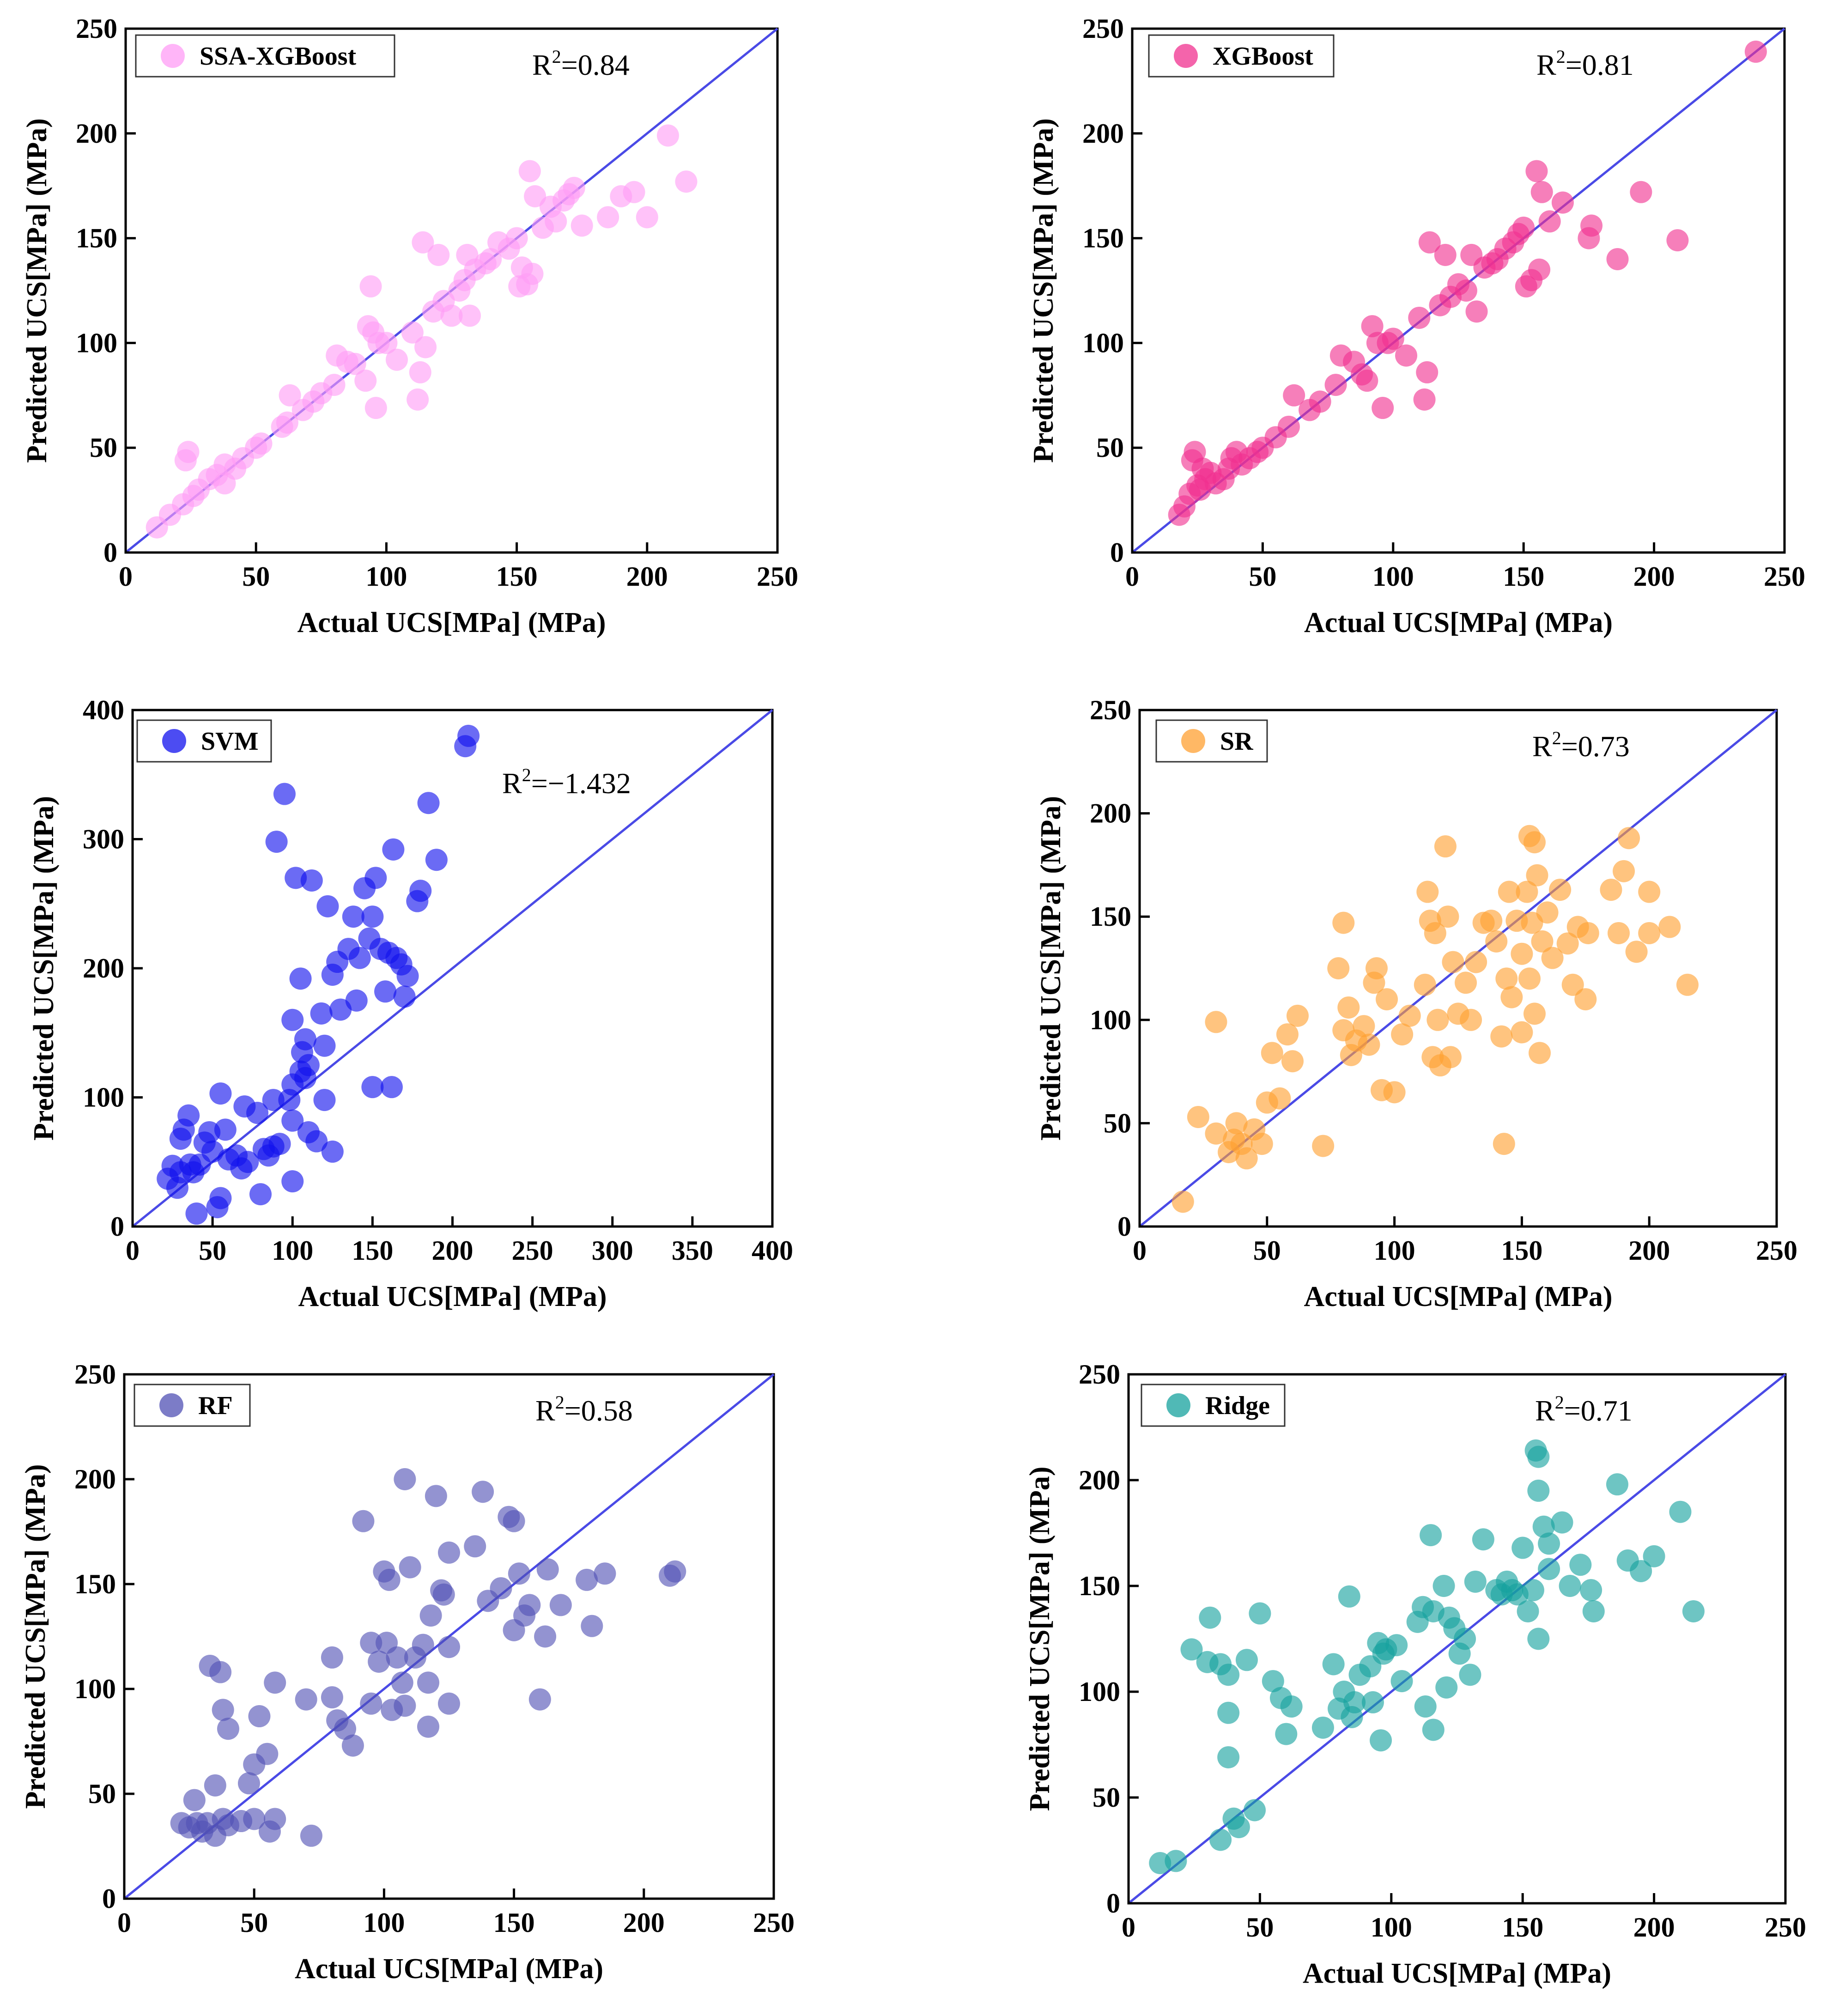  Describe the element at coordinates (584, 1409) in the screenshot. I see `r2-annotation: R2=0.58` at that location.